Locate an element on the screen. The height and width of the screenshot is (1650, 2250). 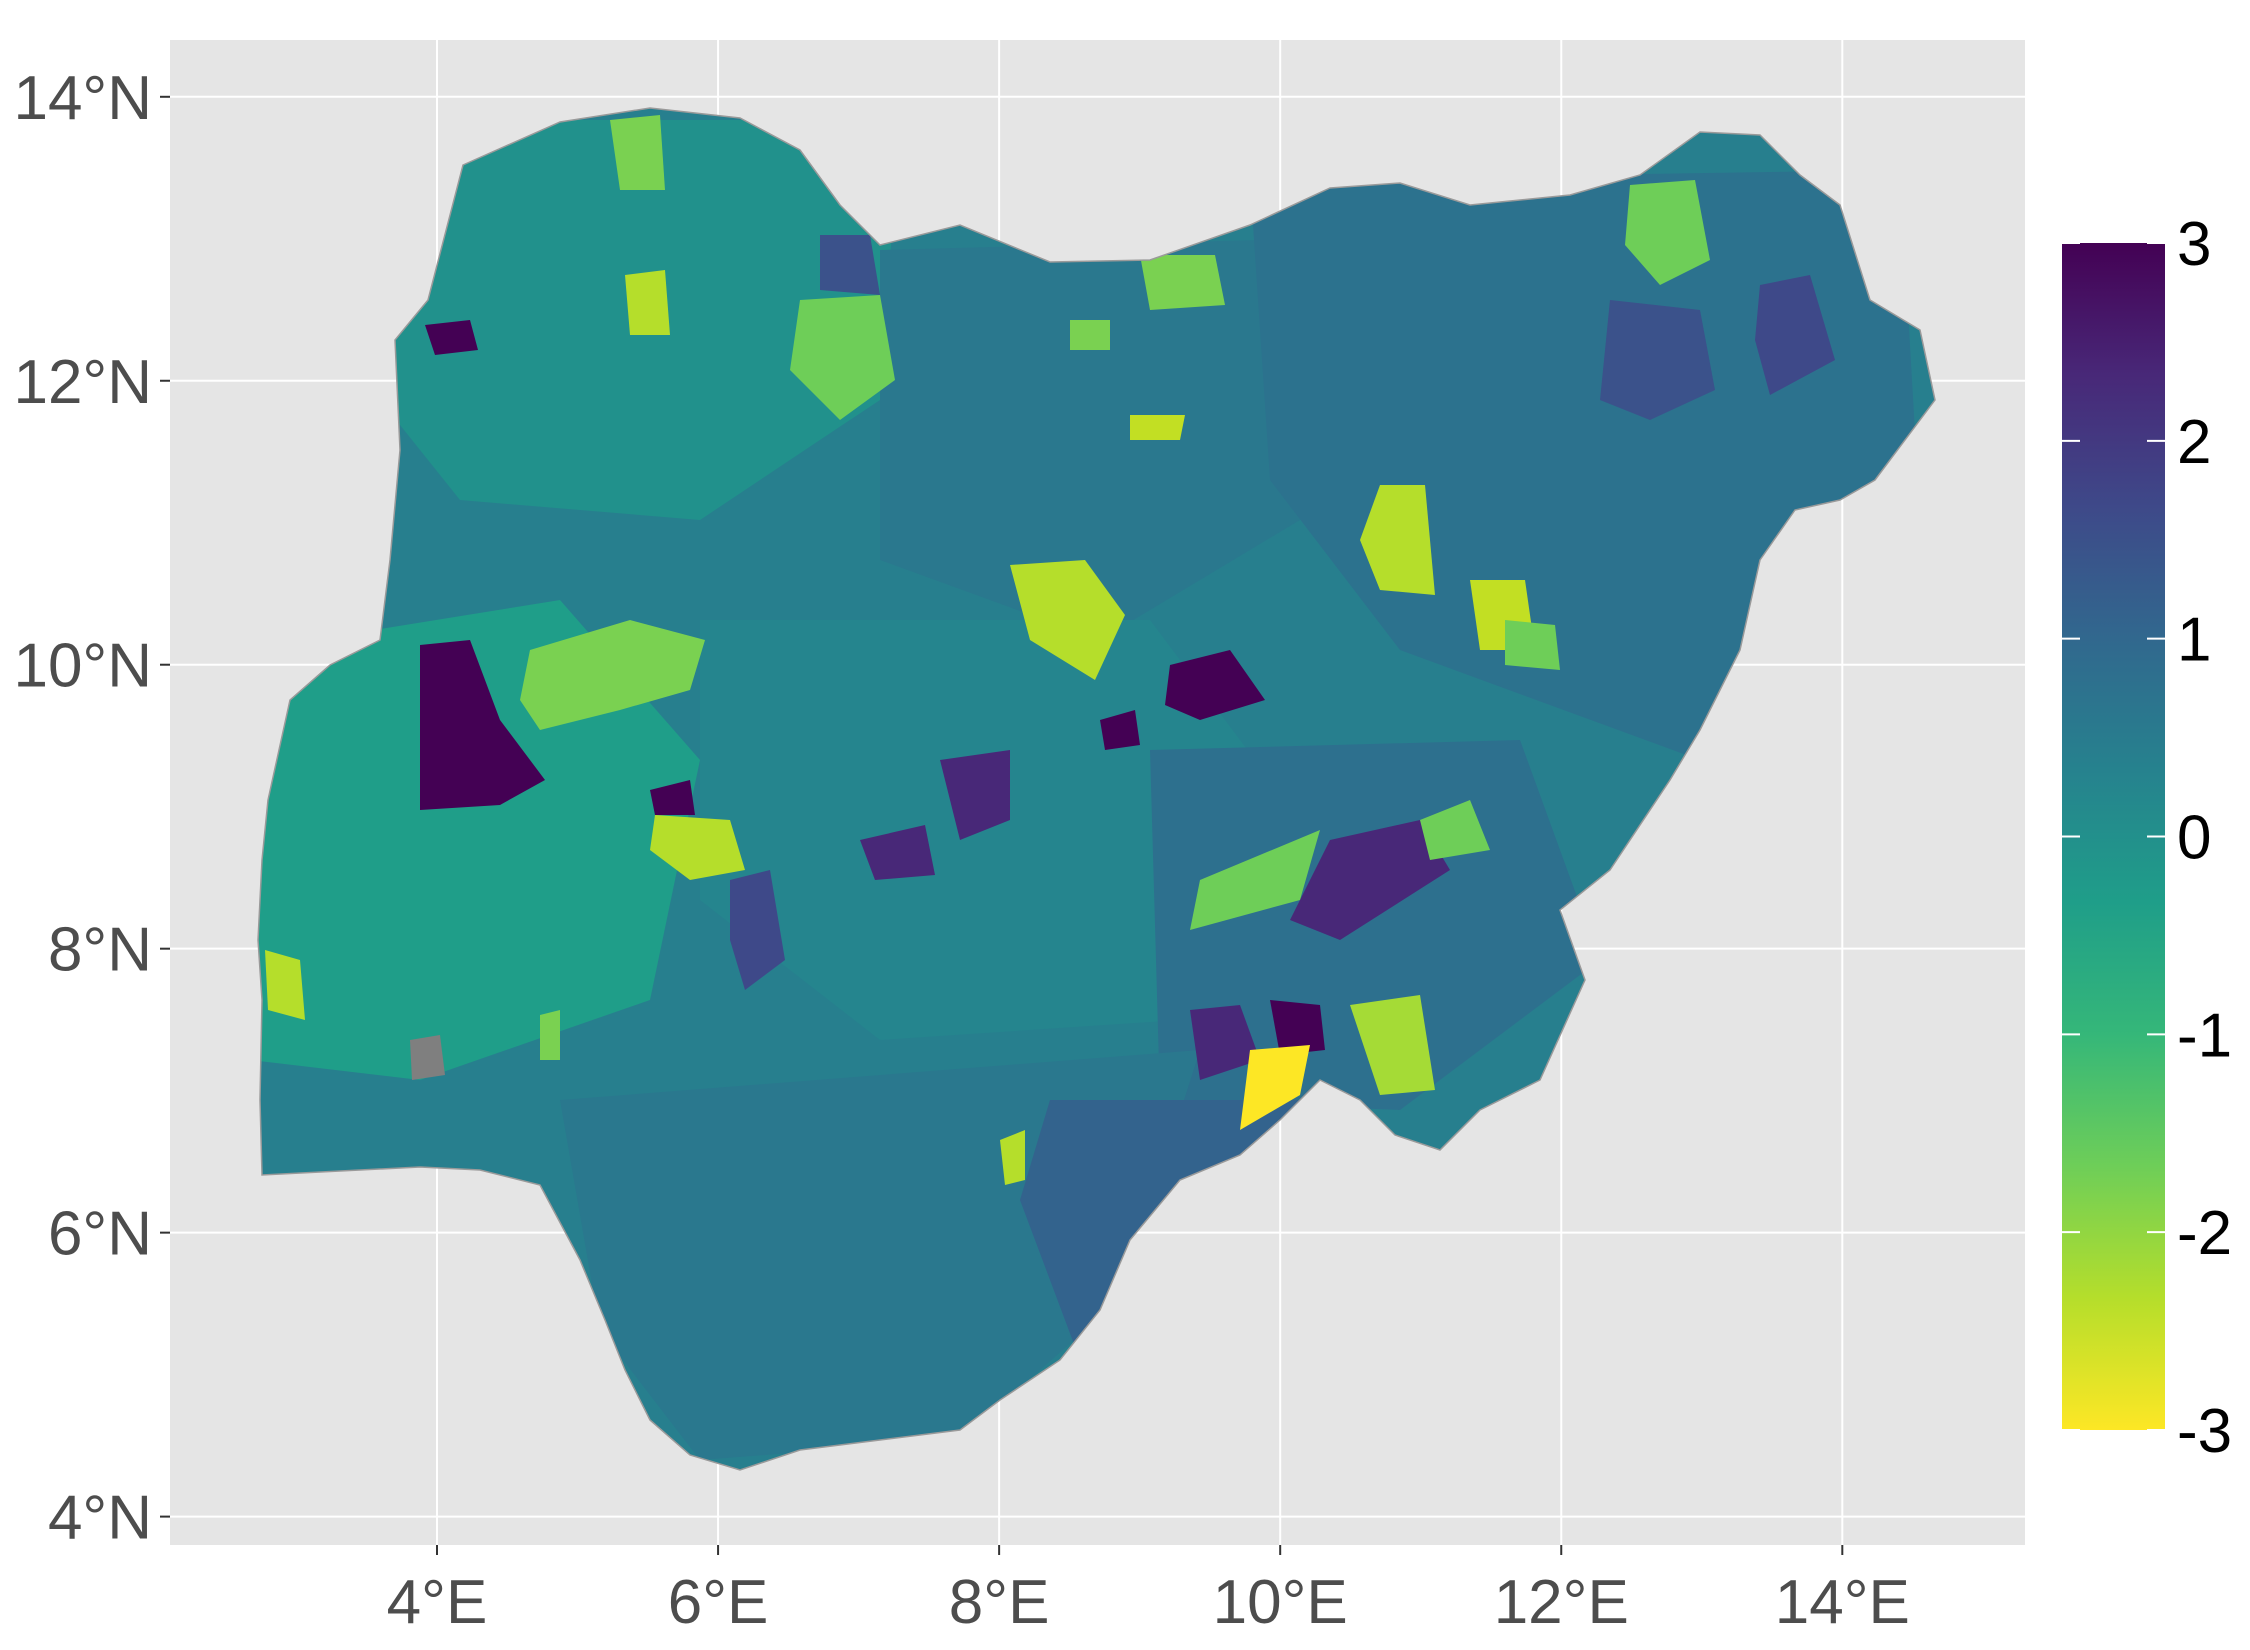
y-tick-label: 14°N is located at coordinates (82, 98).